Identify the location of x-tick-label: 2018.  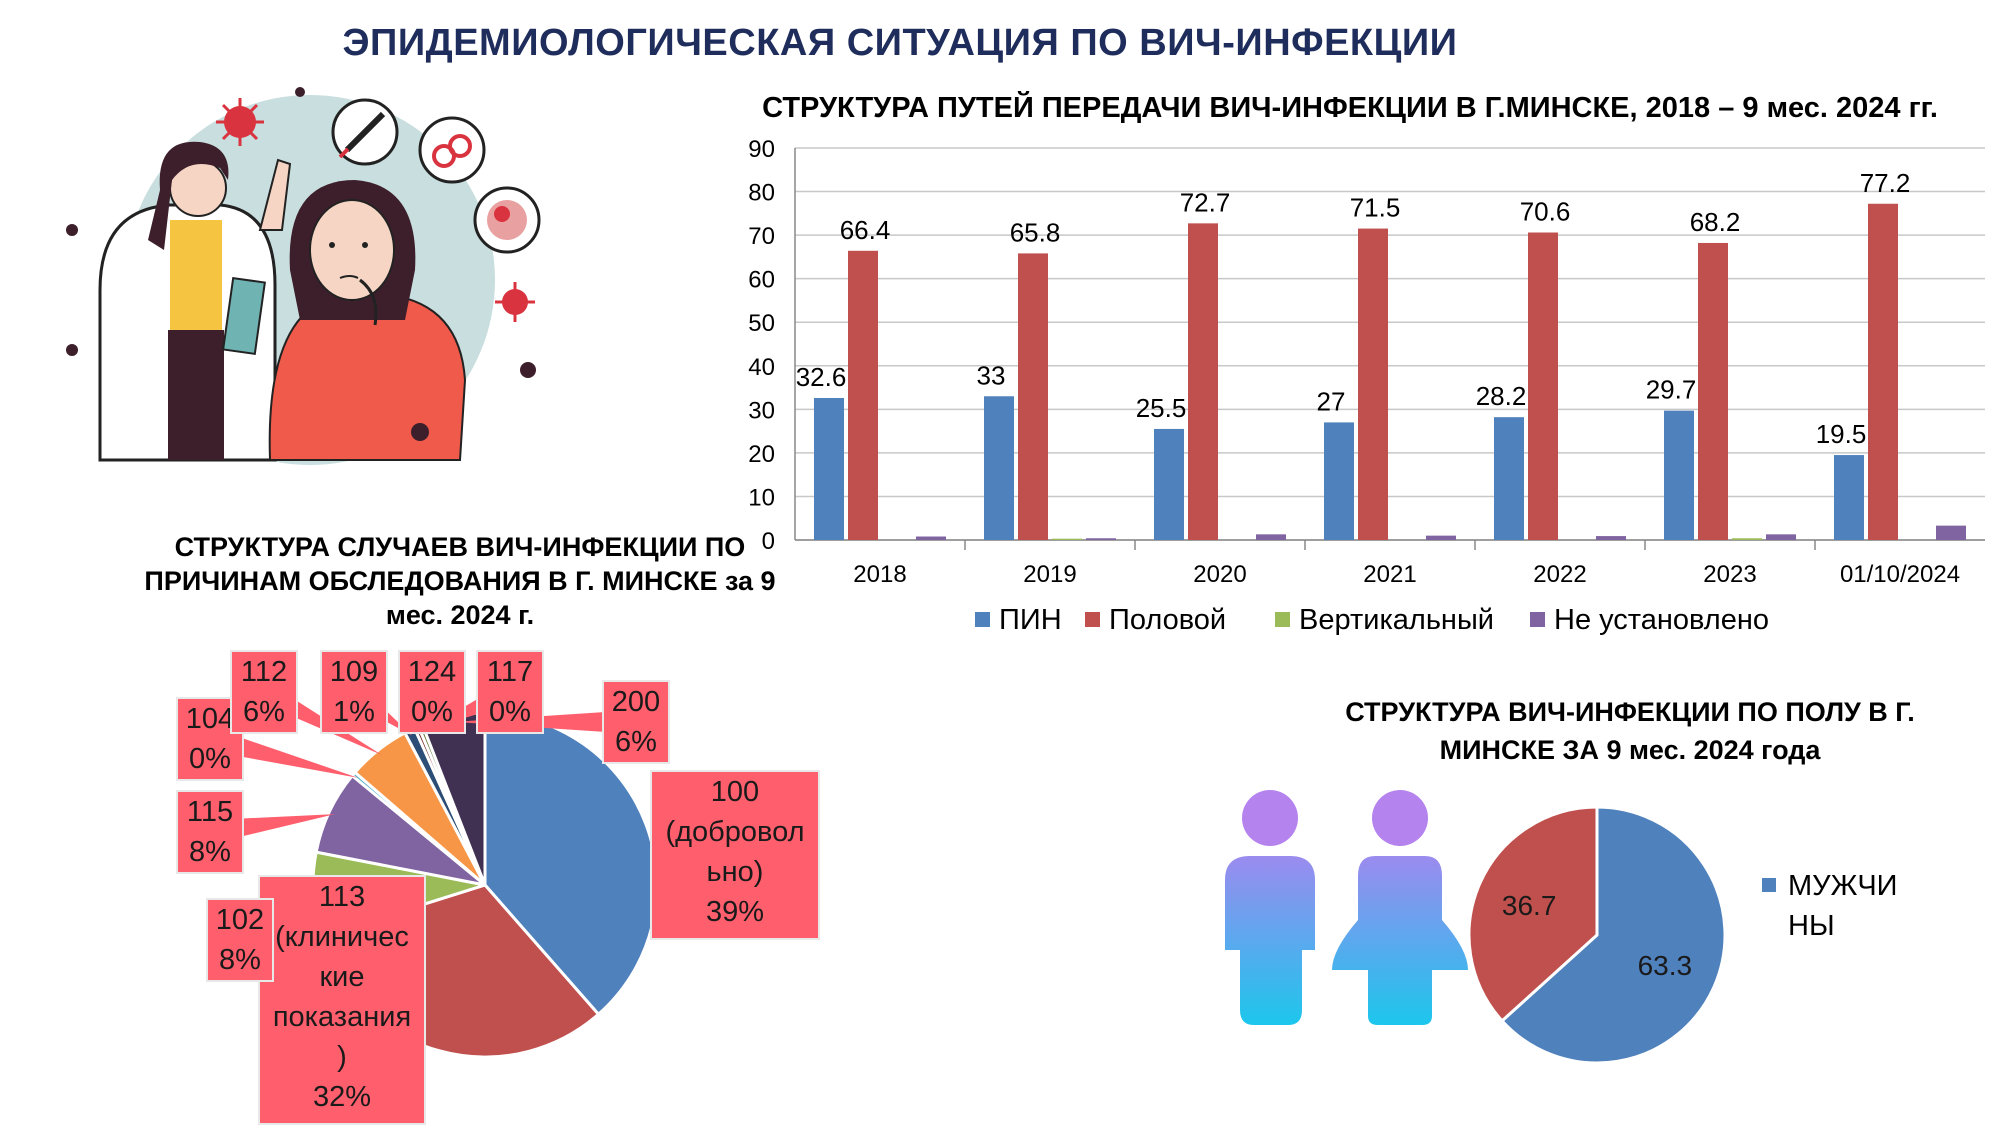
(879, 574).